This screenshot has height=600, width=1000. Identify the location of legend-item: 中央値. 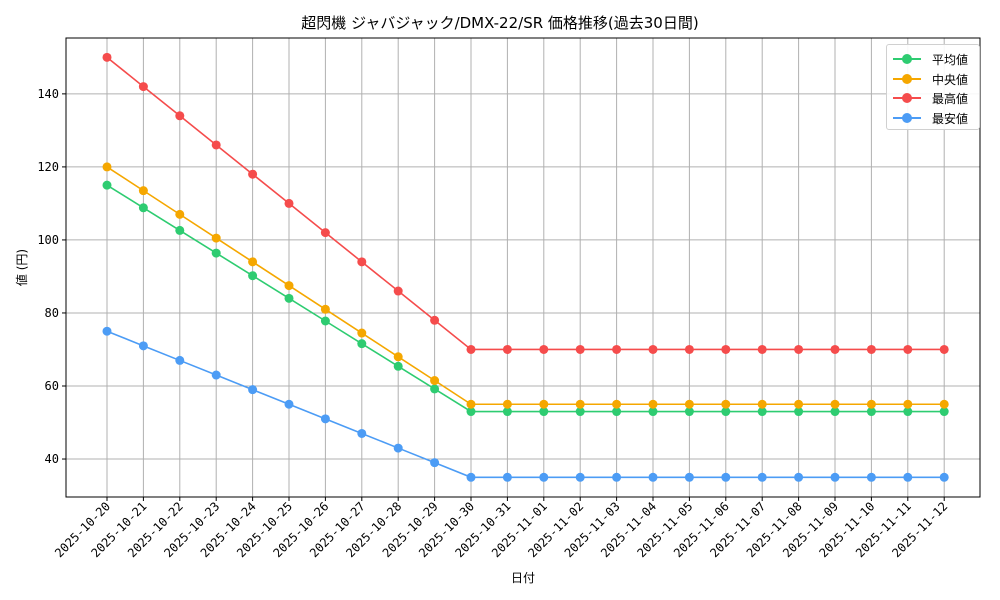
(933, 79).